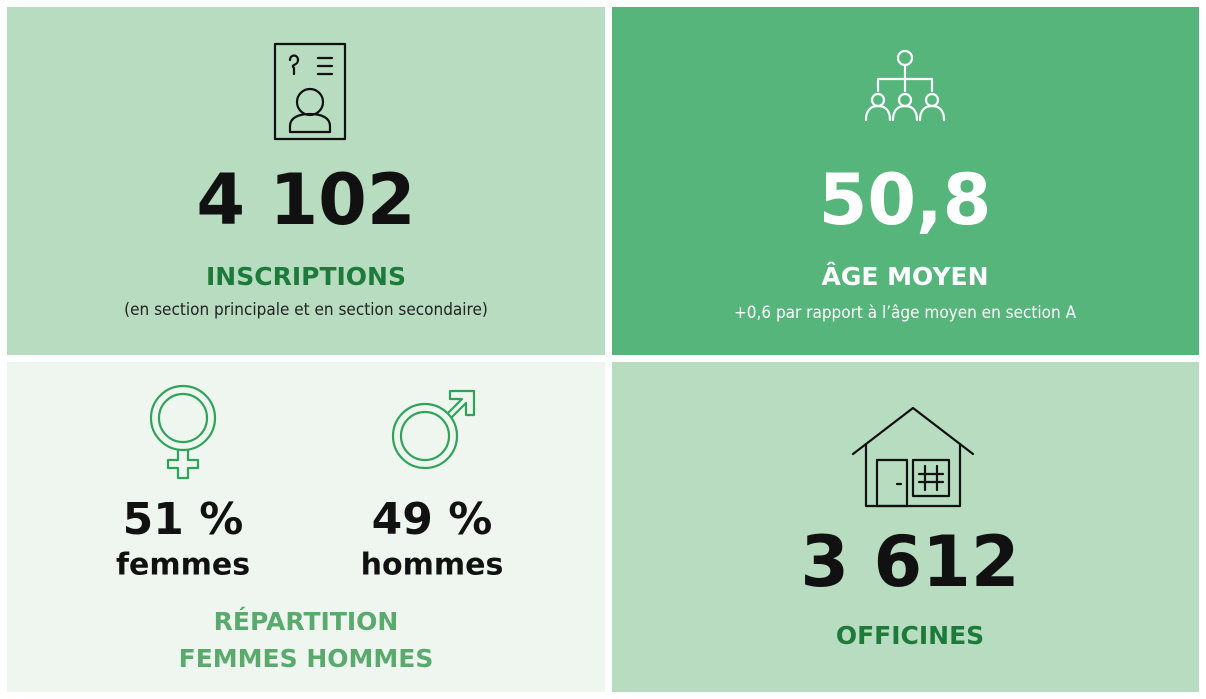  Describe the element at coordinates (432, 519) in the screenshot. I see `value: 49 %` at that location.